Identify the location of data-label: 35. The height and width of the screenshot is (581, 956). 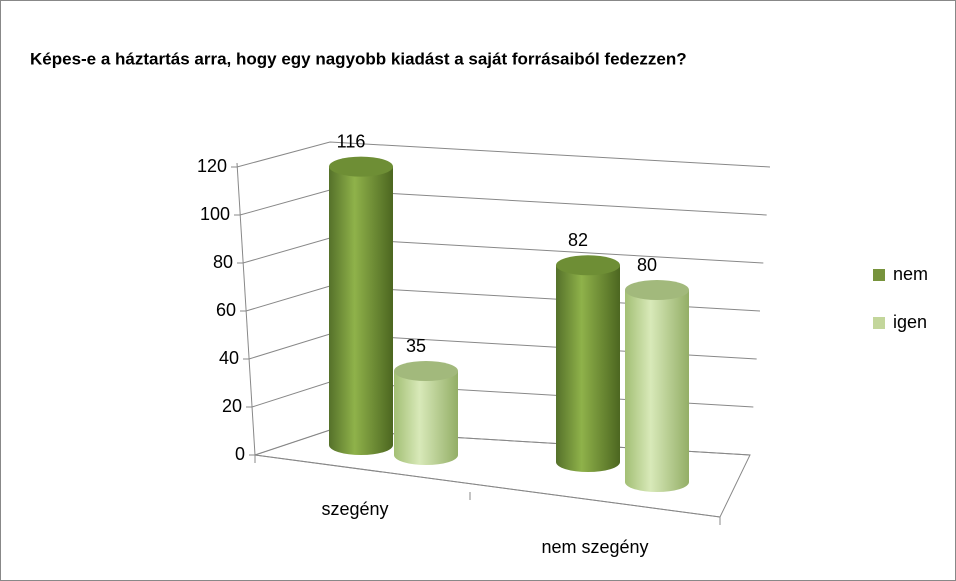
(416, 346).